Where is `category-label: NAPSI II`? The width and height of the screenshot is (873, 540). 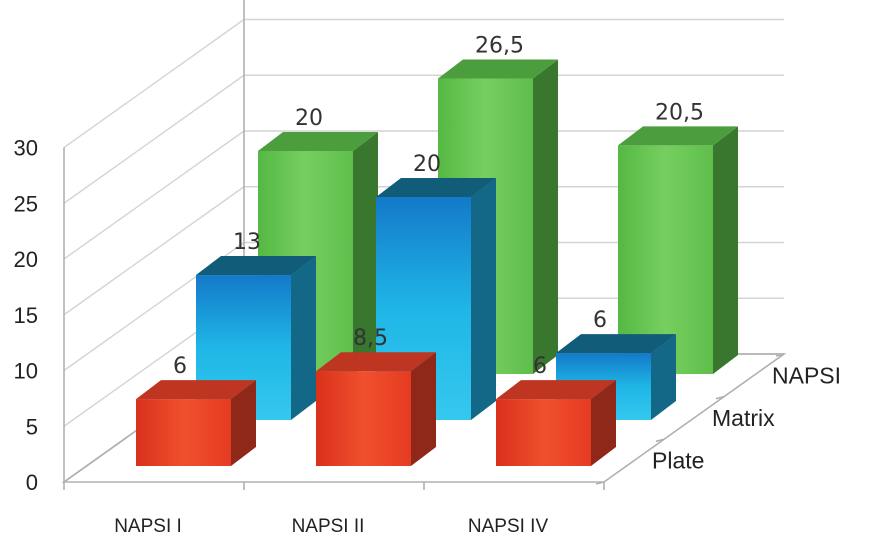
category-label: NAPSI II is located at coordinates (328, 526).